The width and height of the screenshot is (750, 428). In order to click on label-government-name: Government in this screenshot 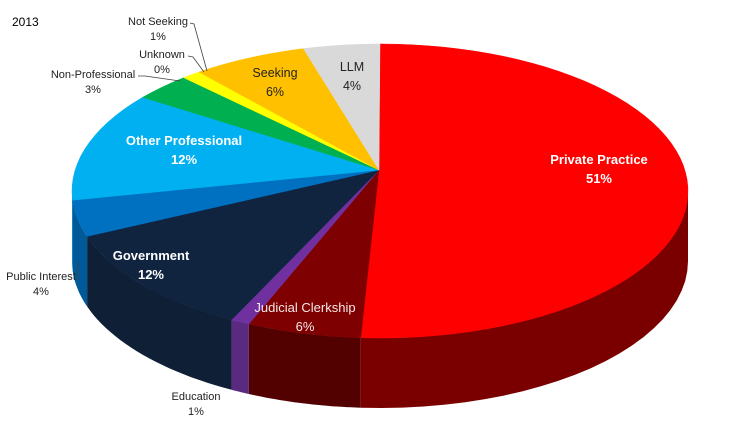, I will do `click(151, 255)`.